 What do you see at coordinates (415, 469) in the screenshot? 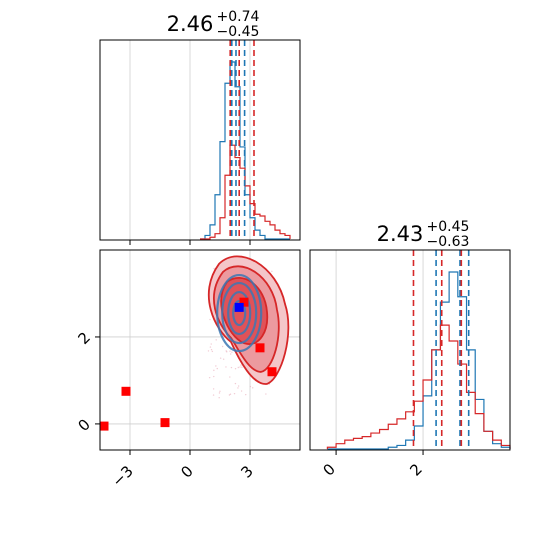
I see `bottom_right-xtick-label: 2` at bounding box center [415, 469].